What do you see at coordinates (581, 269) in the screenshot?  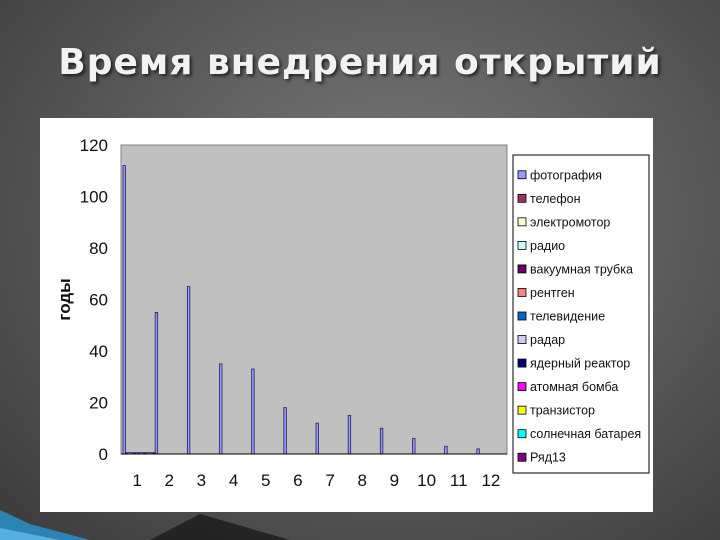 I see `legend-label: вакуумная трубка` at bounding box center [581, 269].